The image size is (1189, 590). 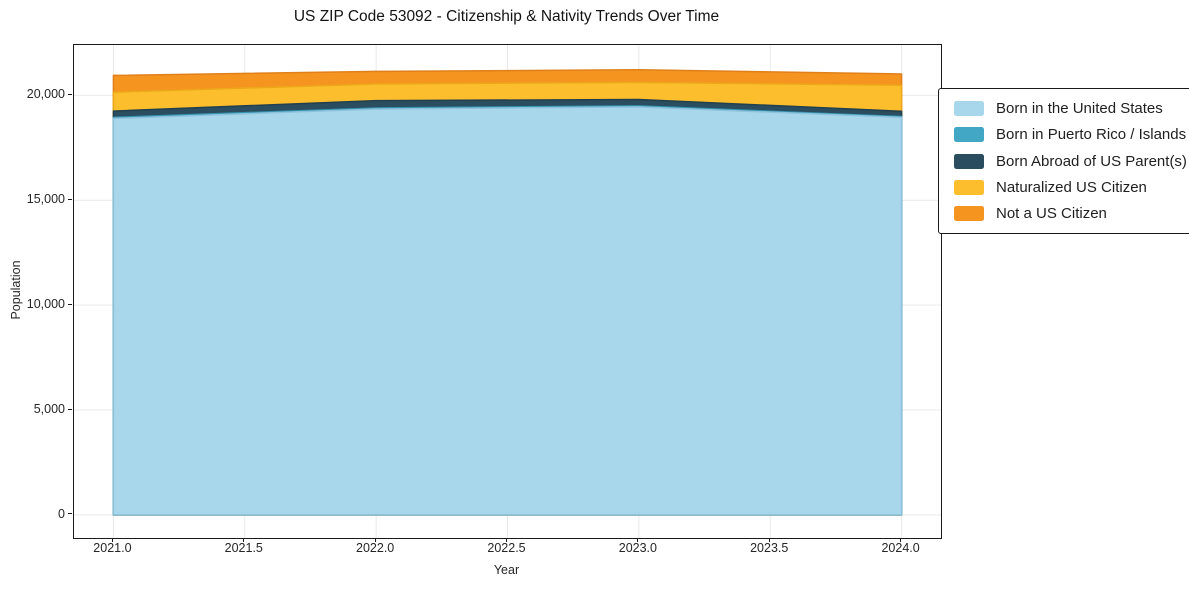 I want to click on legend-item: Not a US Citizen, so click(x=1071, y=213).